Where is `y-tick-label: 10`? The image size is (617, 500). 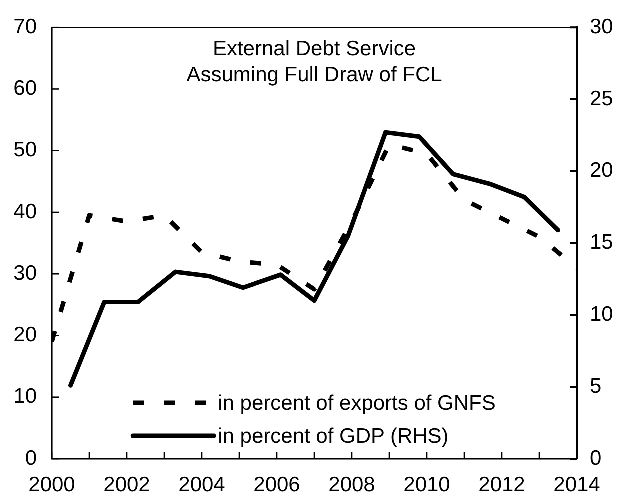
y-tick-label: 10 is located at coordinates (25, 396).